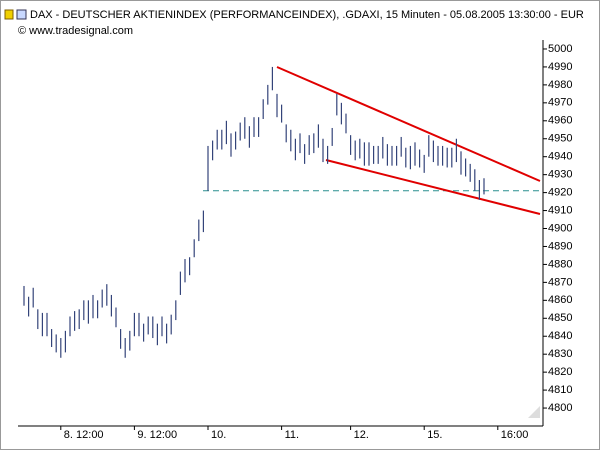 Image resolution: width=600 pixels, height=450 pixels. Describe the element at coordinates (560, 175) in the screenshot. I see `y-tick-label: 4930` at that location.